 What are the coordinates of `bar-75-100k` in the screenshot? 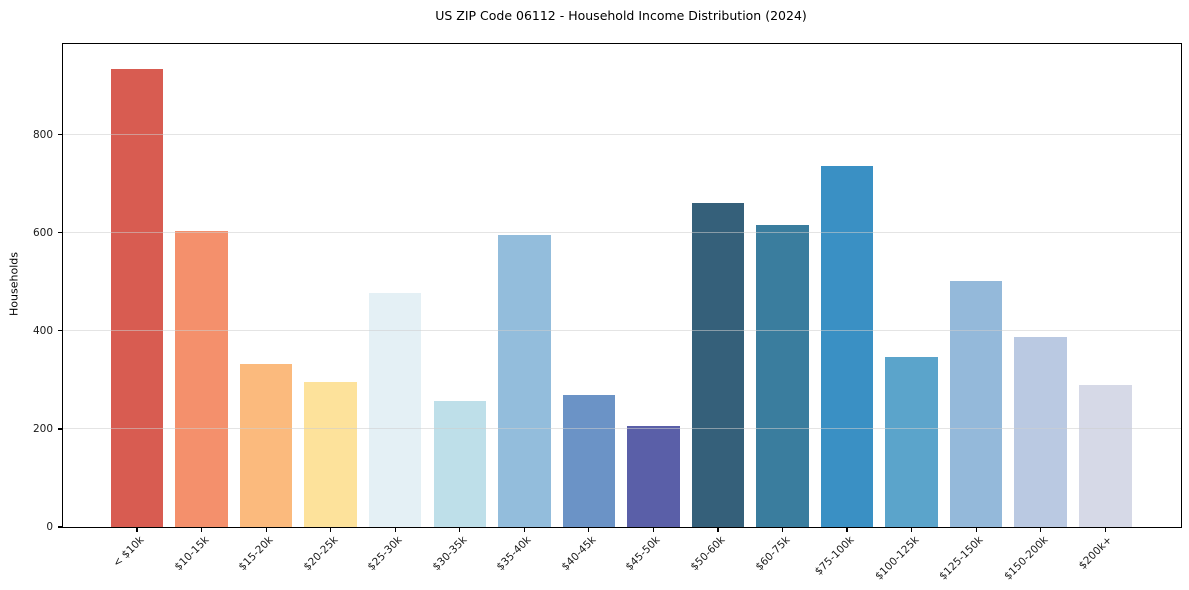 It's located at (847, 346).